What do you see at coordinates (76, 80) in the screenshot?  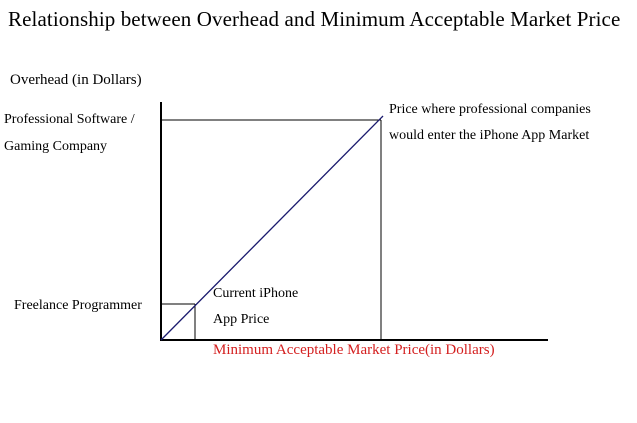 I see `y-axis-label: Overhead (in Dollars)` at bounding box center [76, 80].